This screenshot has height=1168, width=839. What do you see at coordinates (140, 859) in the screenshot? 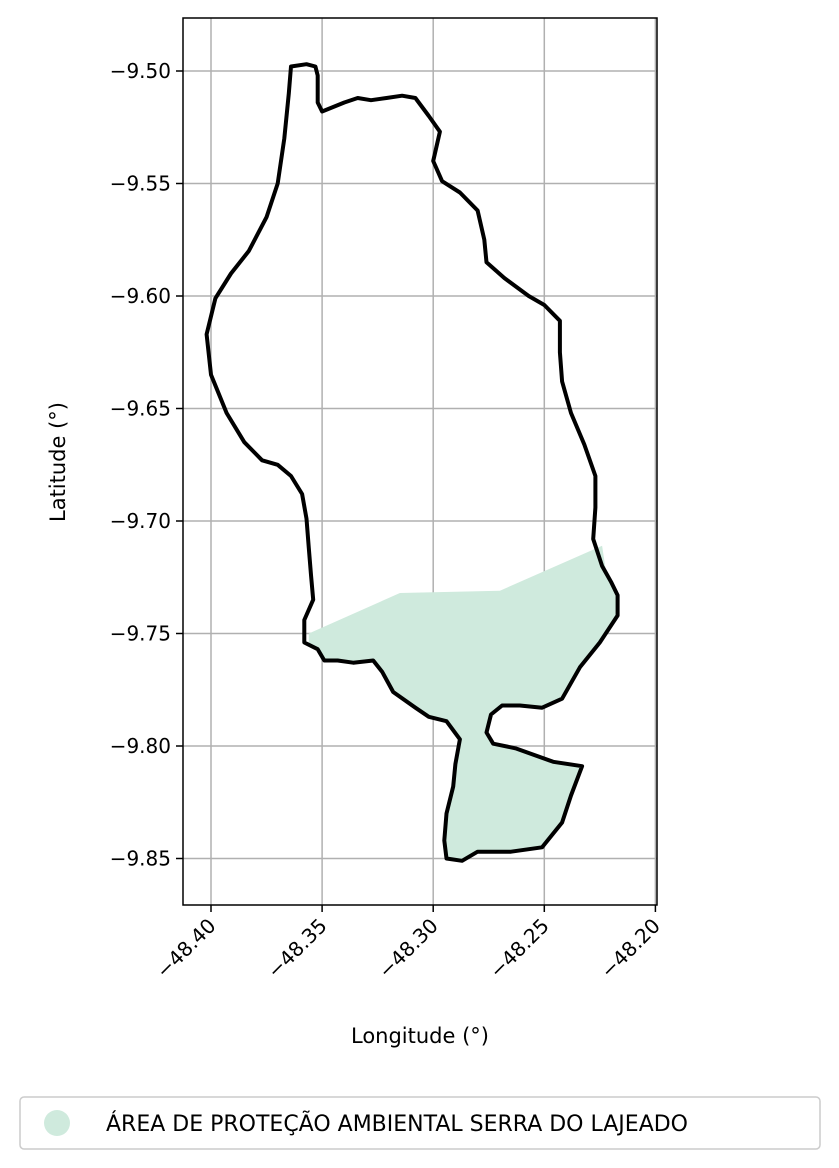
I see `y-tick-label: −9.85` at bounding box center [140, 859].